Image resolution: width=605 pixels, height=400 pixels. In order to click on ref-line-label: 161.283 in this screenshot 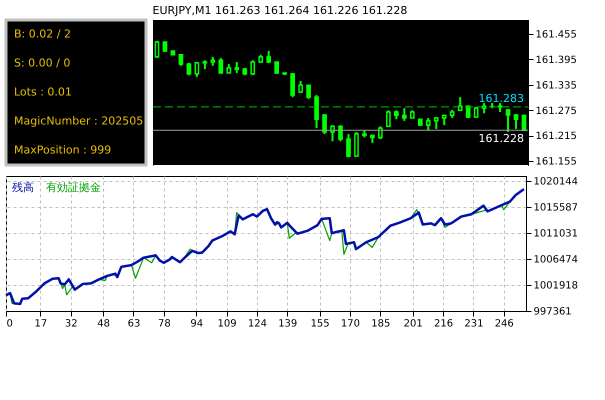, I will do `click(501, 98)`.